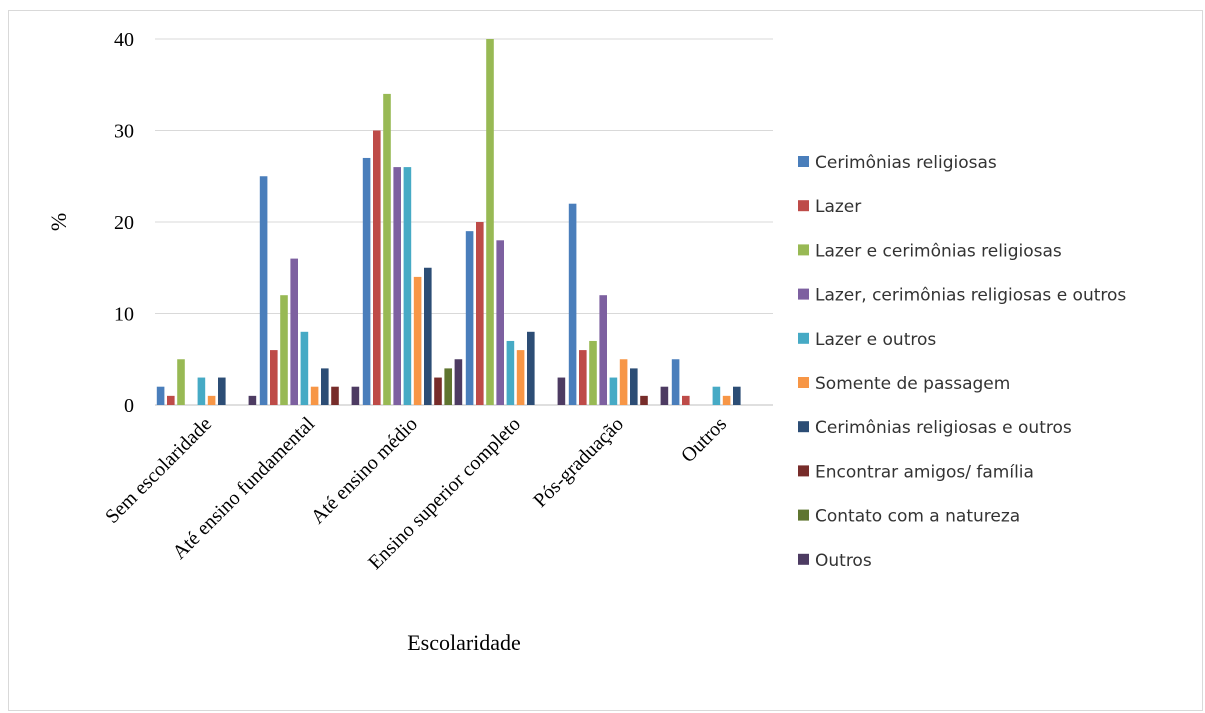 This screenshot has height=713, width=1205. I want to click on legend-item: Lazer, cerimônias religiosas e outros, so click(962, 296).